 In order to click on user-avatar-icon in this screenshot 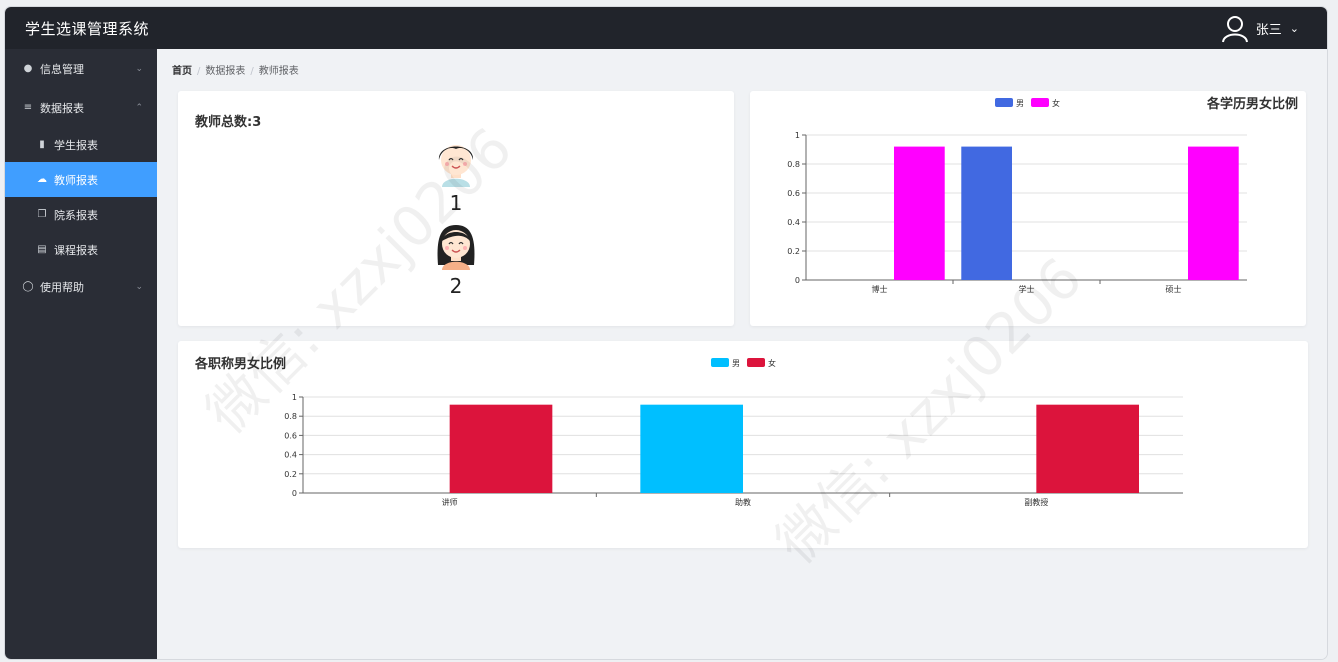, I will do `click(1234, 29)`.